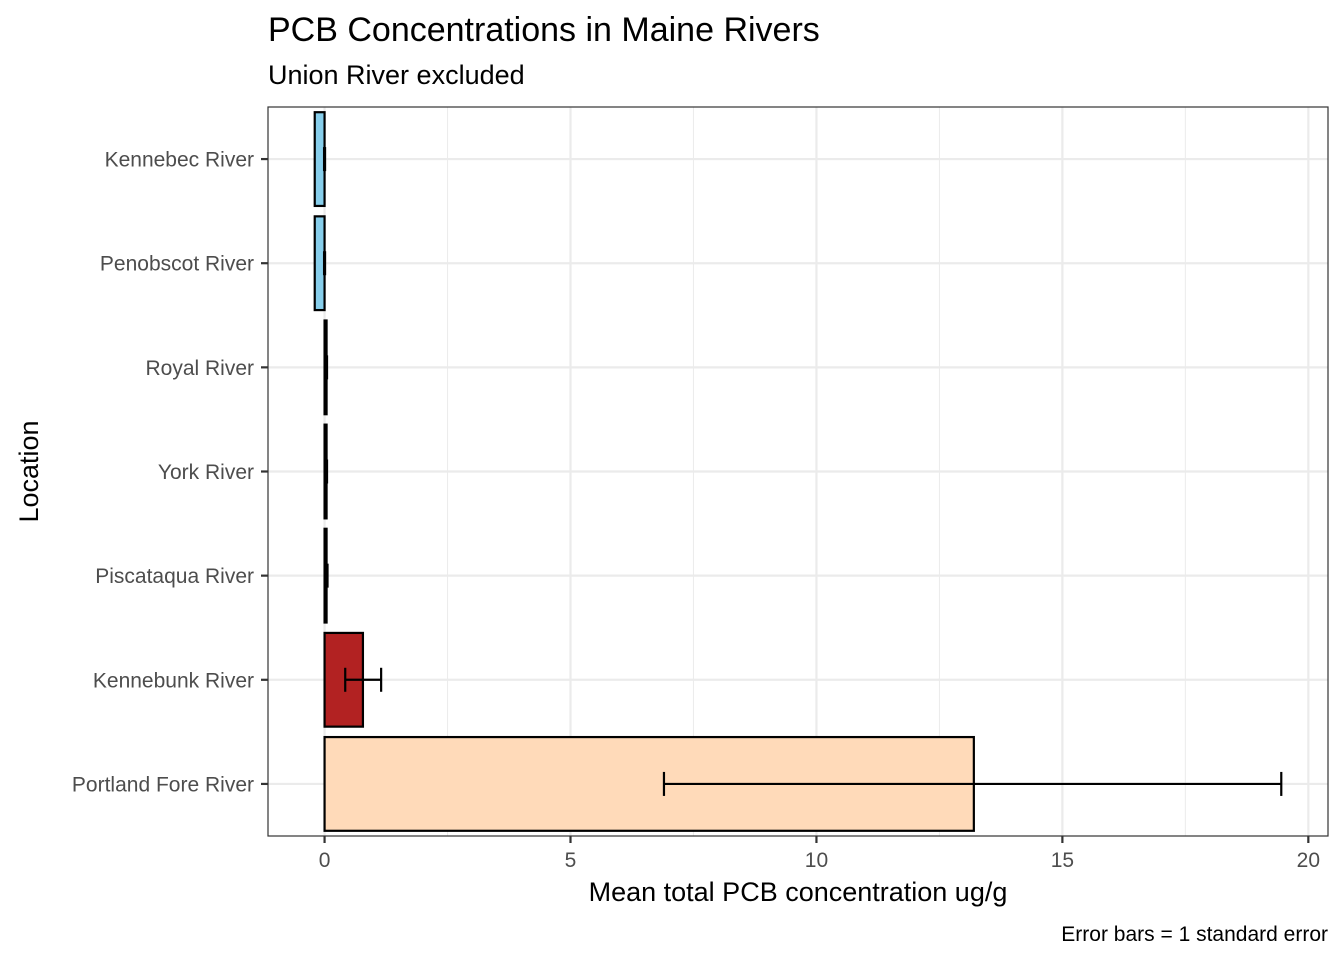 Image resolution: width=1344 pixels, height=960 pixels. Describe the element at coordinates (173, 680) in the screenshot. I see `y-tick-label: Kennebunk River` at that location.